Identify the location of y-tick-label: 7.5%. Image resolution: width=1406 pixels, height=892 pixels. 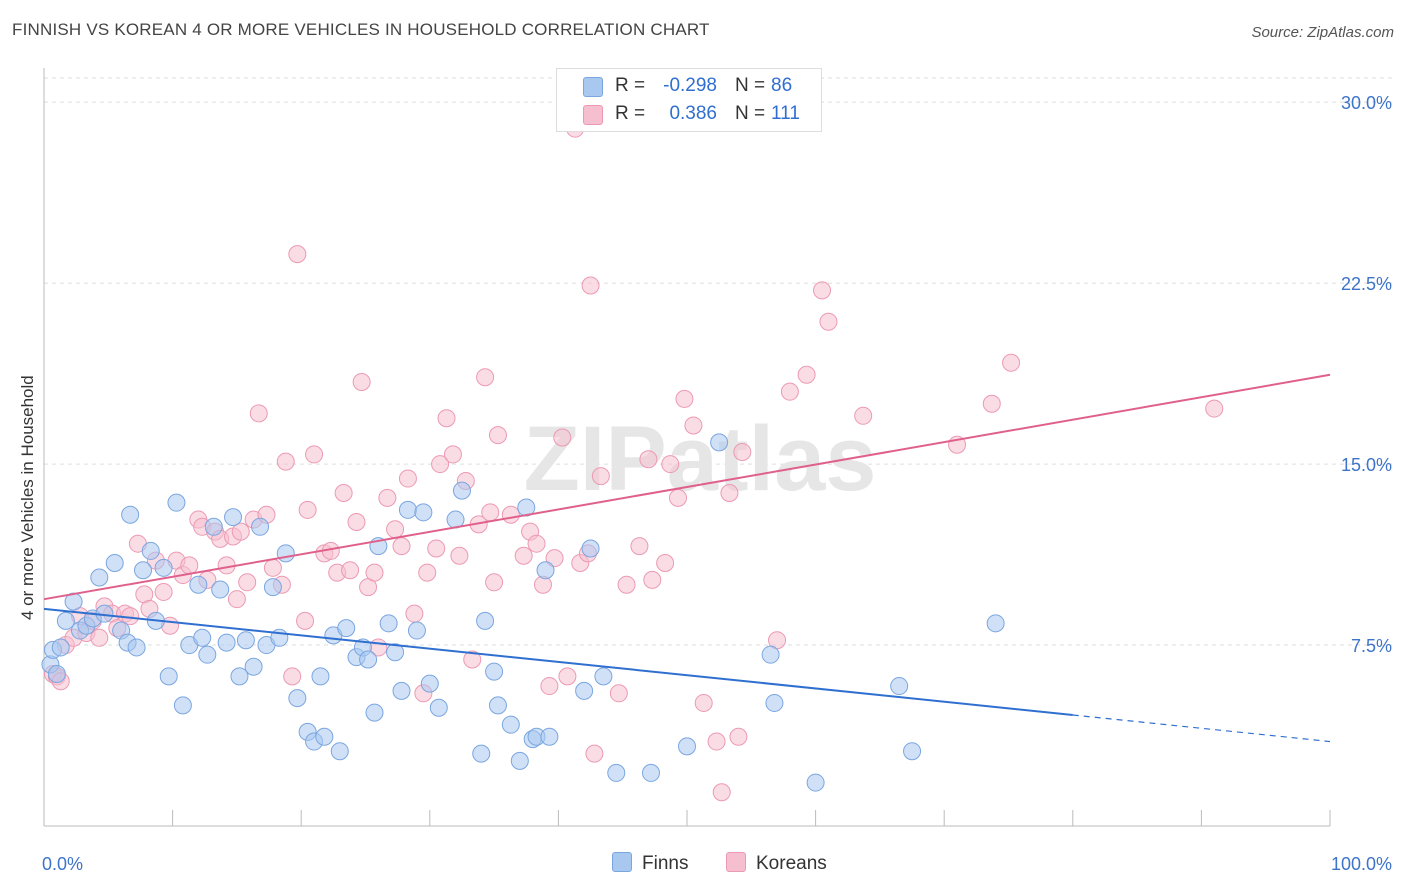
(1371, 646).